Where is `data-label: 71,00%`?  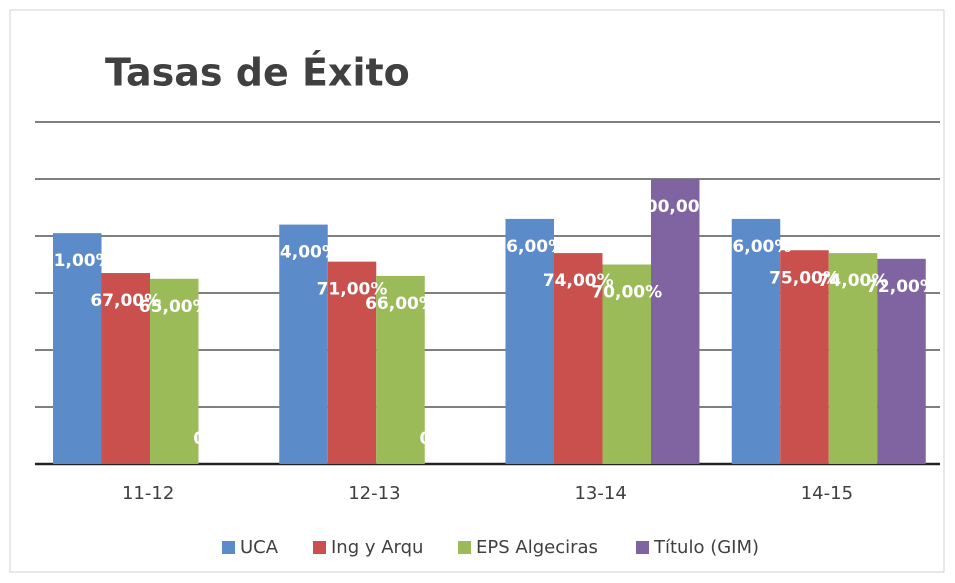 data-label: 71,00% is located at coordinates (352, 290).